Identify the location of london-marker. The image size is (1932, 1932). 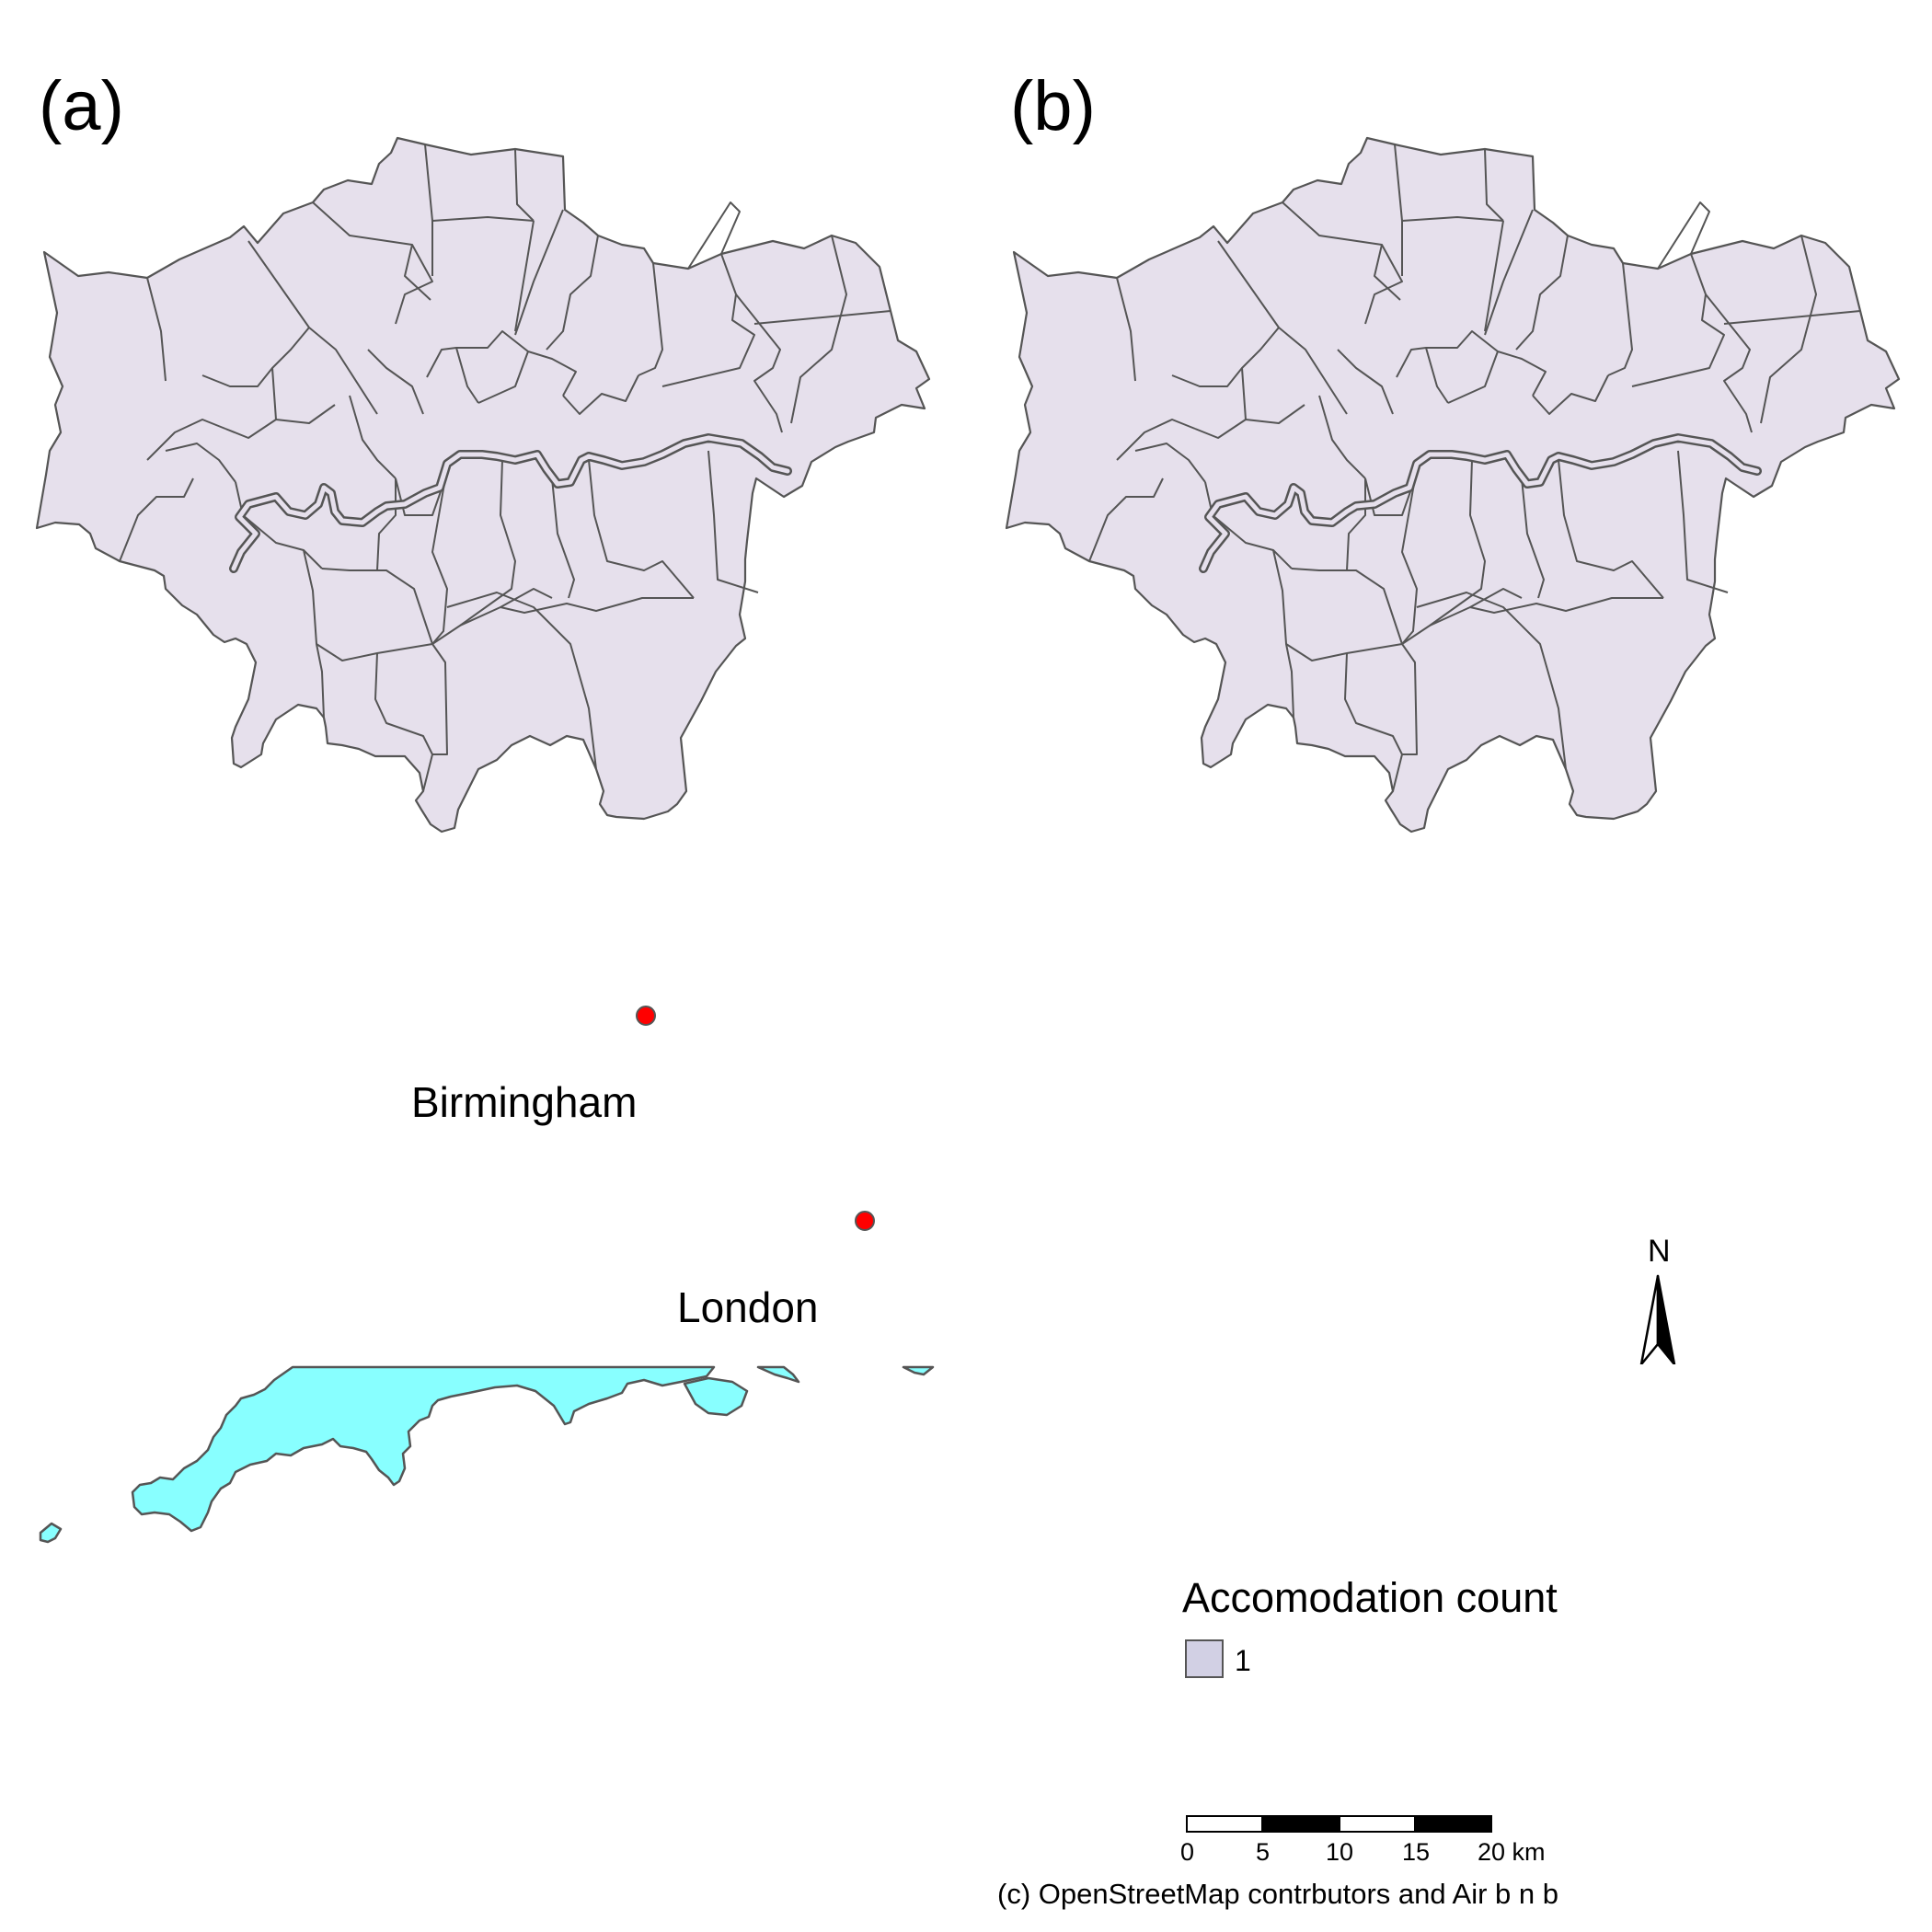
(865, 1221).